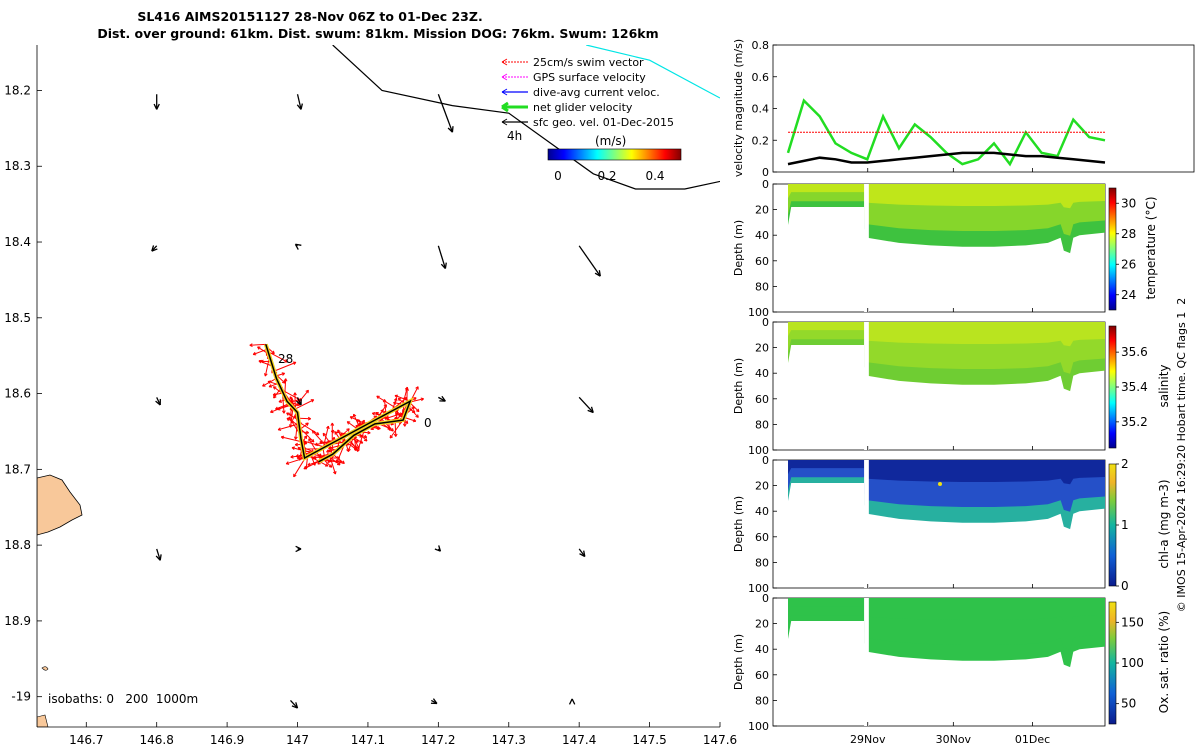 The height and width of the screenshot is (750, 1200). What do you see at coordinates (1125, 525) in the screenshot?
I see `colorbar-tick-label: 1` at bounding box center [1125, 525].